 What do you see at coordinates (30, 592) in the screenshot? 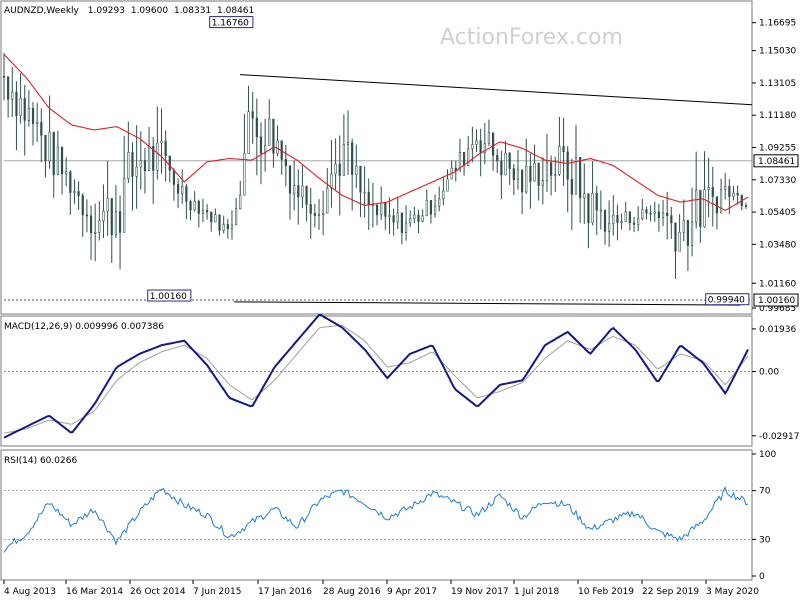
I see `xtick-label: 4 Aug 2013` at bounding box center [30, 592].